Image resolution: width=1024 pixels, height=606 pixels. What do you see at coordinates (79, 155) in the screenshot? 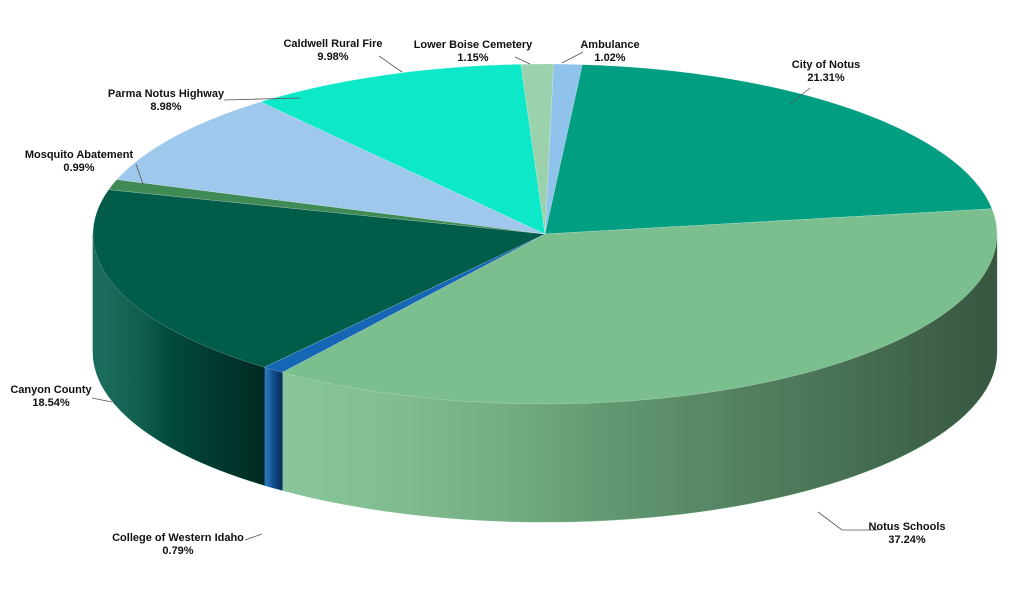
I see `slice-label-mosquito-abatement: Mosquito Abatement` at bounding box center [79, 155].